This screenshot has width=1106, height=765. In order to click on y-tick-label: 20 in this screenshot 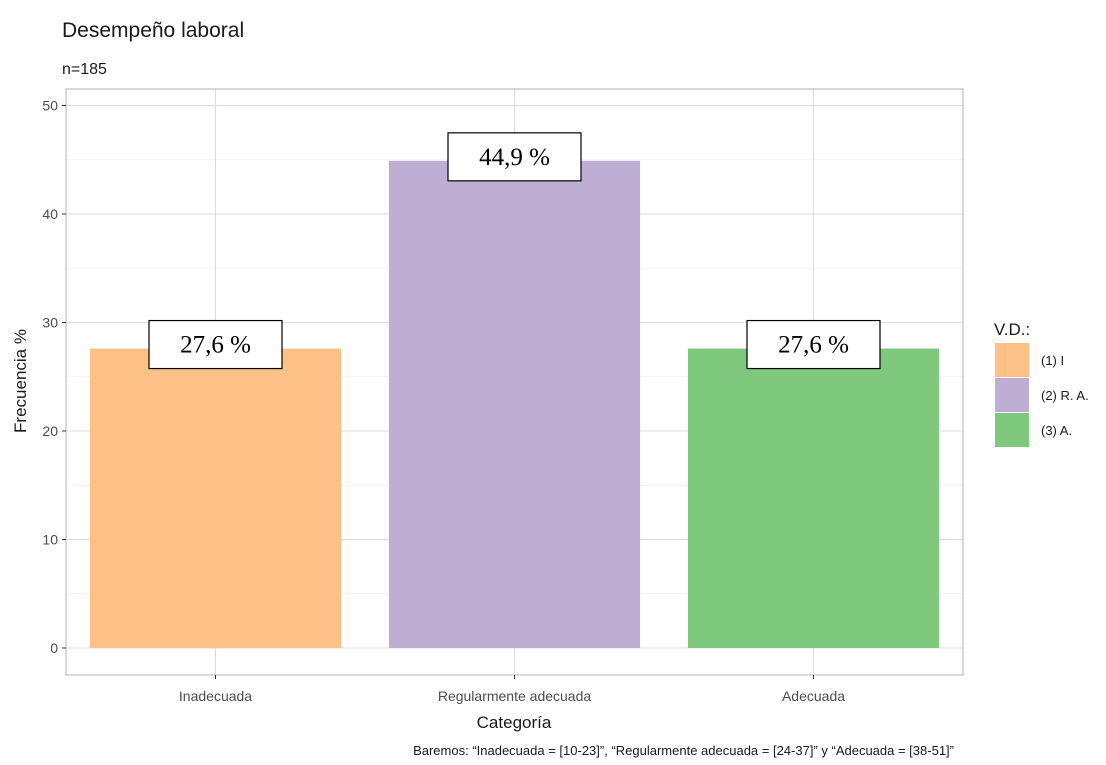, I will do `click(50, 431)`.